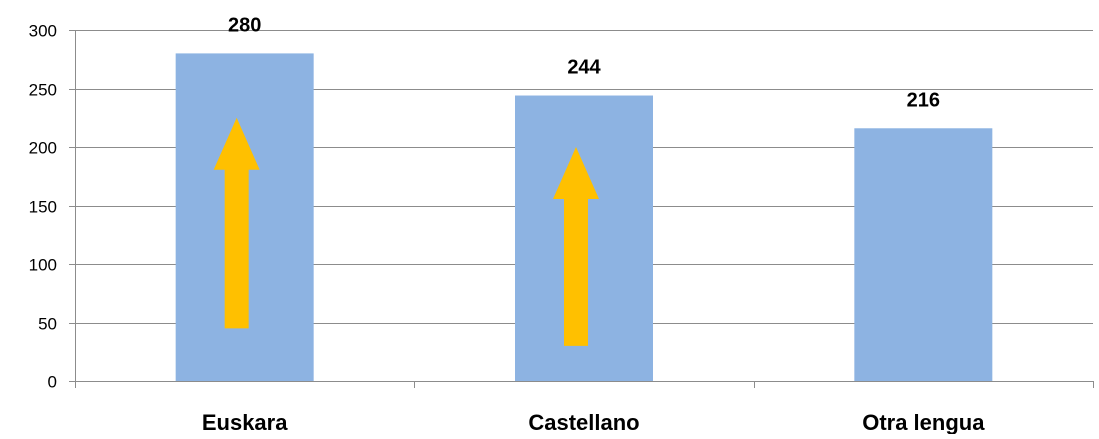  I want to click on y-tick-label: 50, so click(47, 324).